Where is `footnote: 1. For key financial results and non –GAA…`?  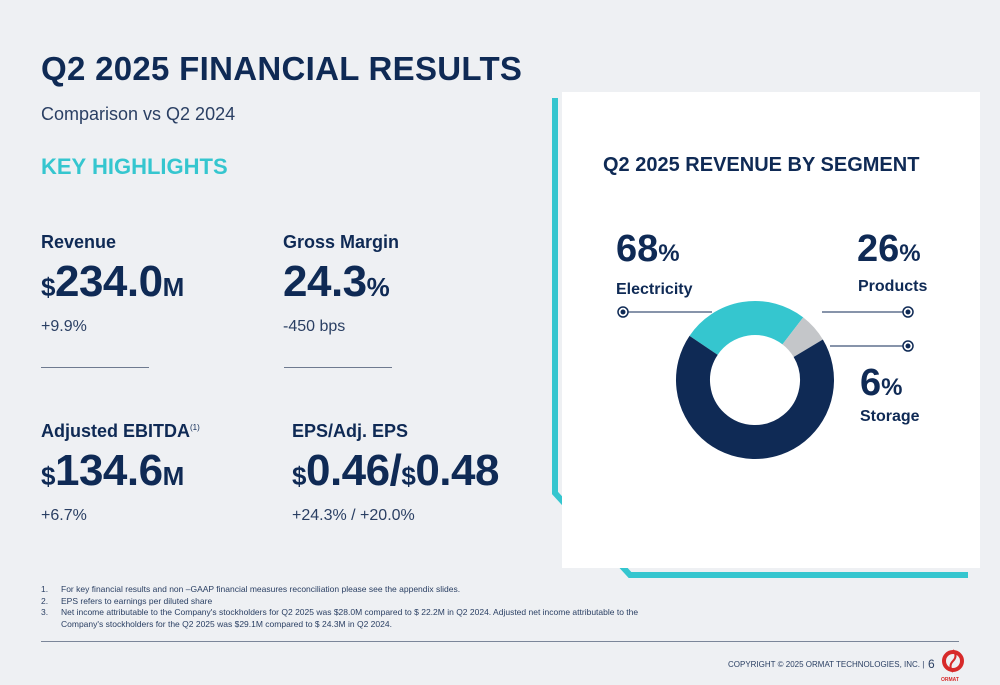
footnote: 1. For key financial results and non –GAA… is located at coordinates (251, 589).